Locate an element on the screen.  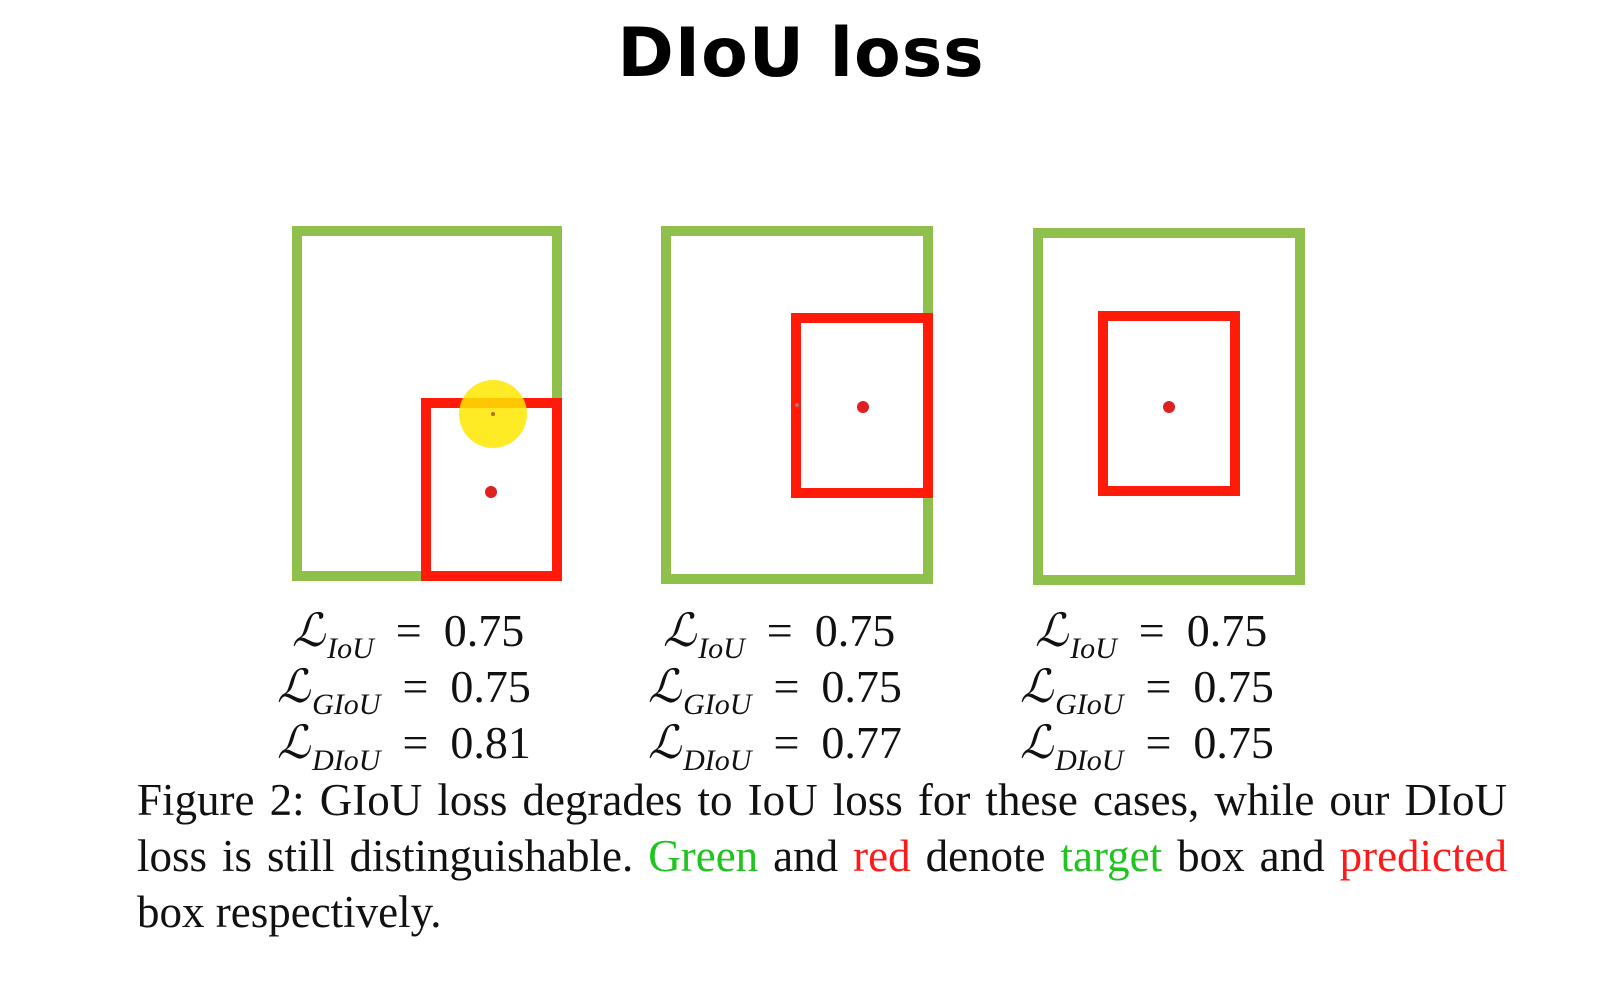
panel-1-predicted-center is located at coordinates (491, 492).